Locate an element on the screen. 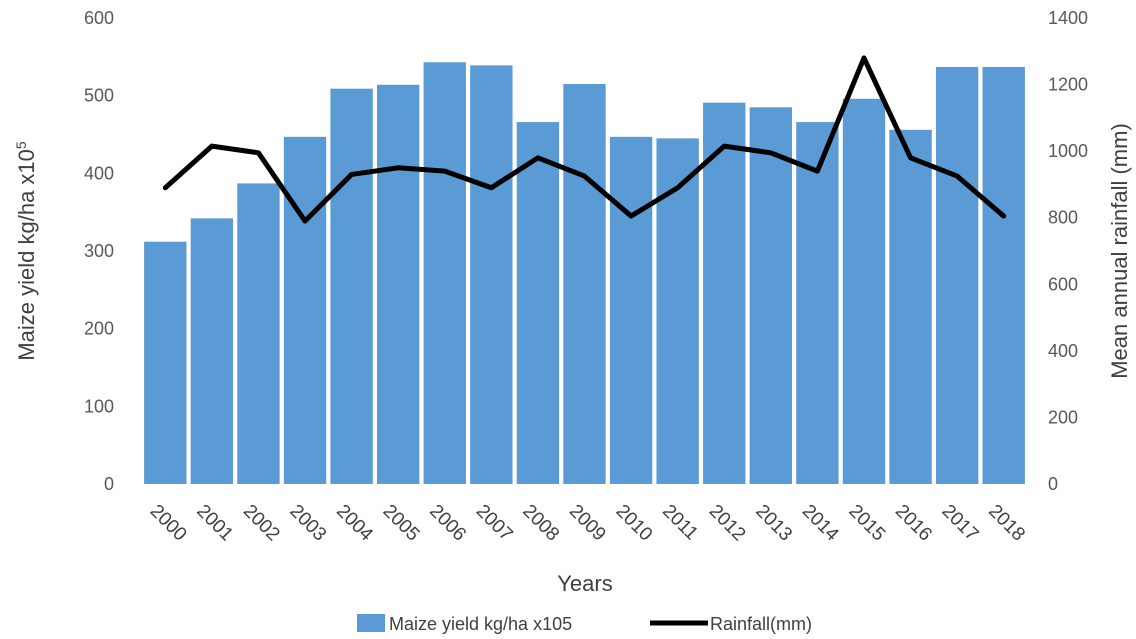  bar-2005 is located at coordinates (398, 284).